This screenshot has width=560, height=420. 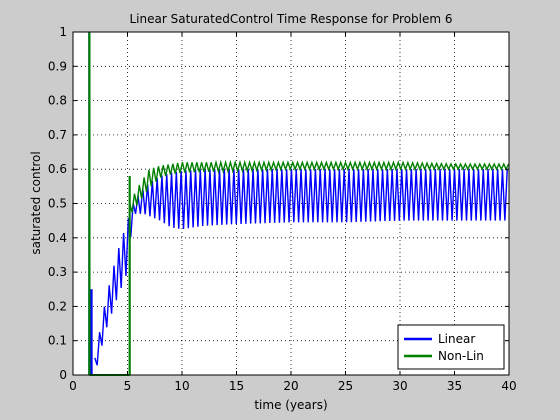 What do you see at coordinates (236, 386) in the screenshot?
I see `x-tick-label: 15` at bounding box center [236, 386].